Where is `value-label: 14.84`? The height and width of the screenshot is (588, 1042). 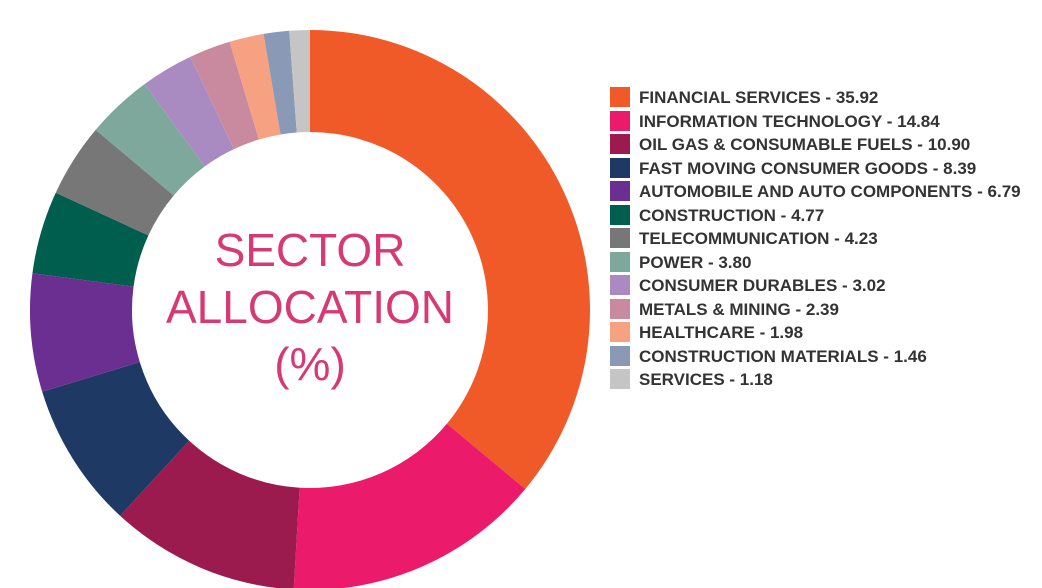
value-label: 14.84 is located at coordinates (918, 121).